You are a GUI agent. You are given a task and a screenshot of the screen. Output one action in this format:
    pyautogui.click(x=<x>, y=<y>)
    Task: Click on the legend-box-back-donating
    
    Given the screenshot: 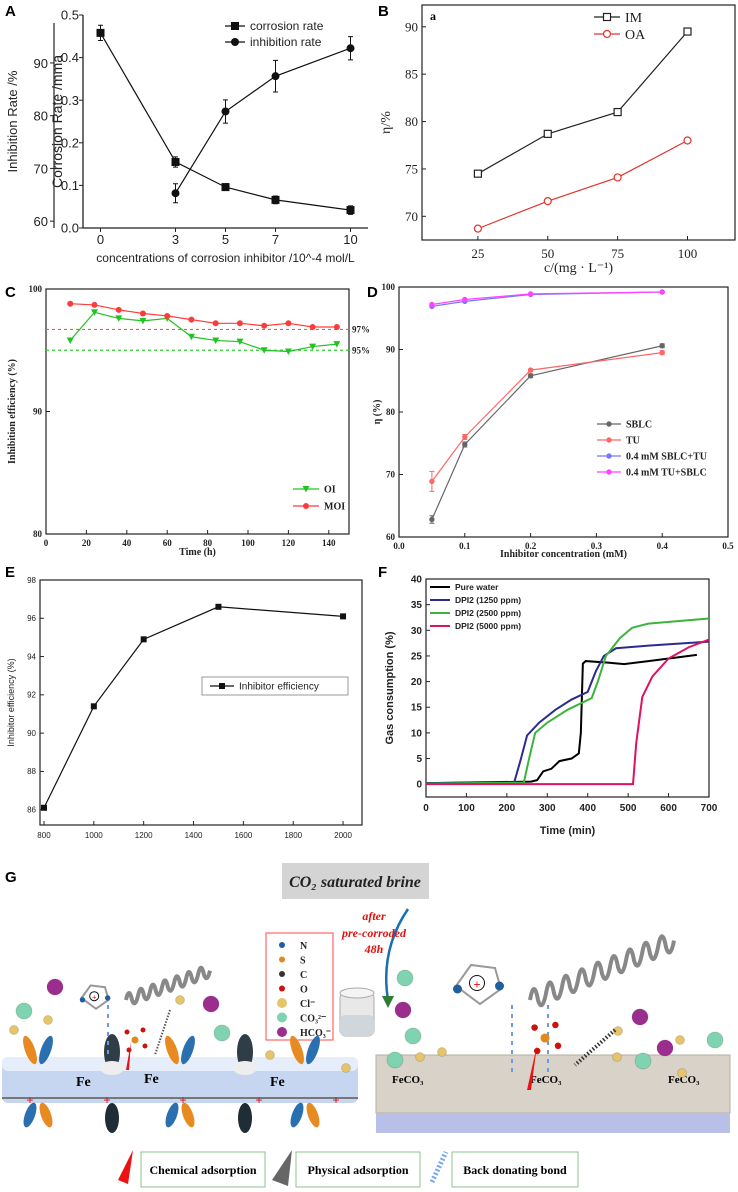 What is the action you would take?
    pyautogui.click(x=515, y=1169)
    